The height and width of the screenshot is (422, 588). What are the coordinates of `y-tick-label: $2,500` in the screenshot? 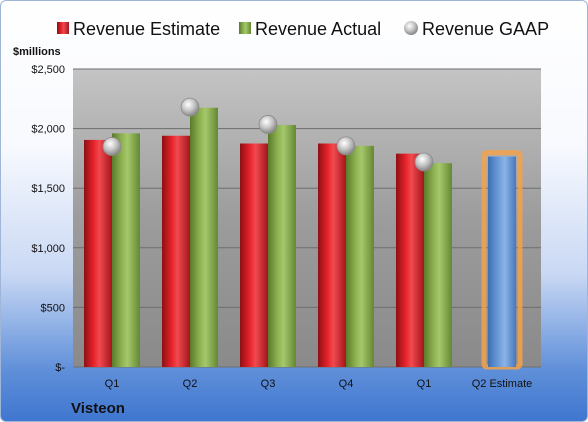 It's located at (48, 70).